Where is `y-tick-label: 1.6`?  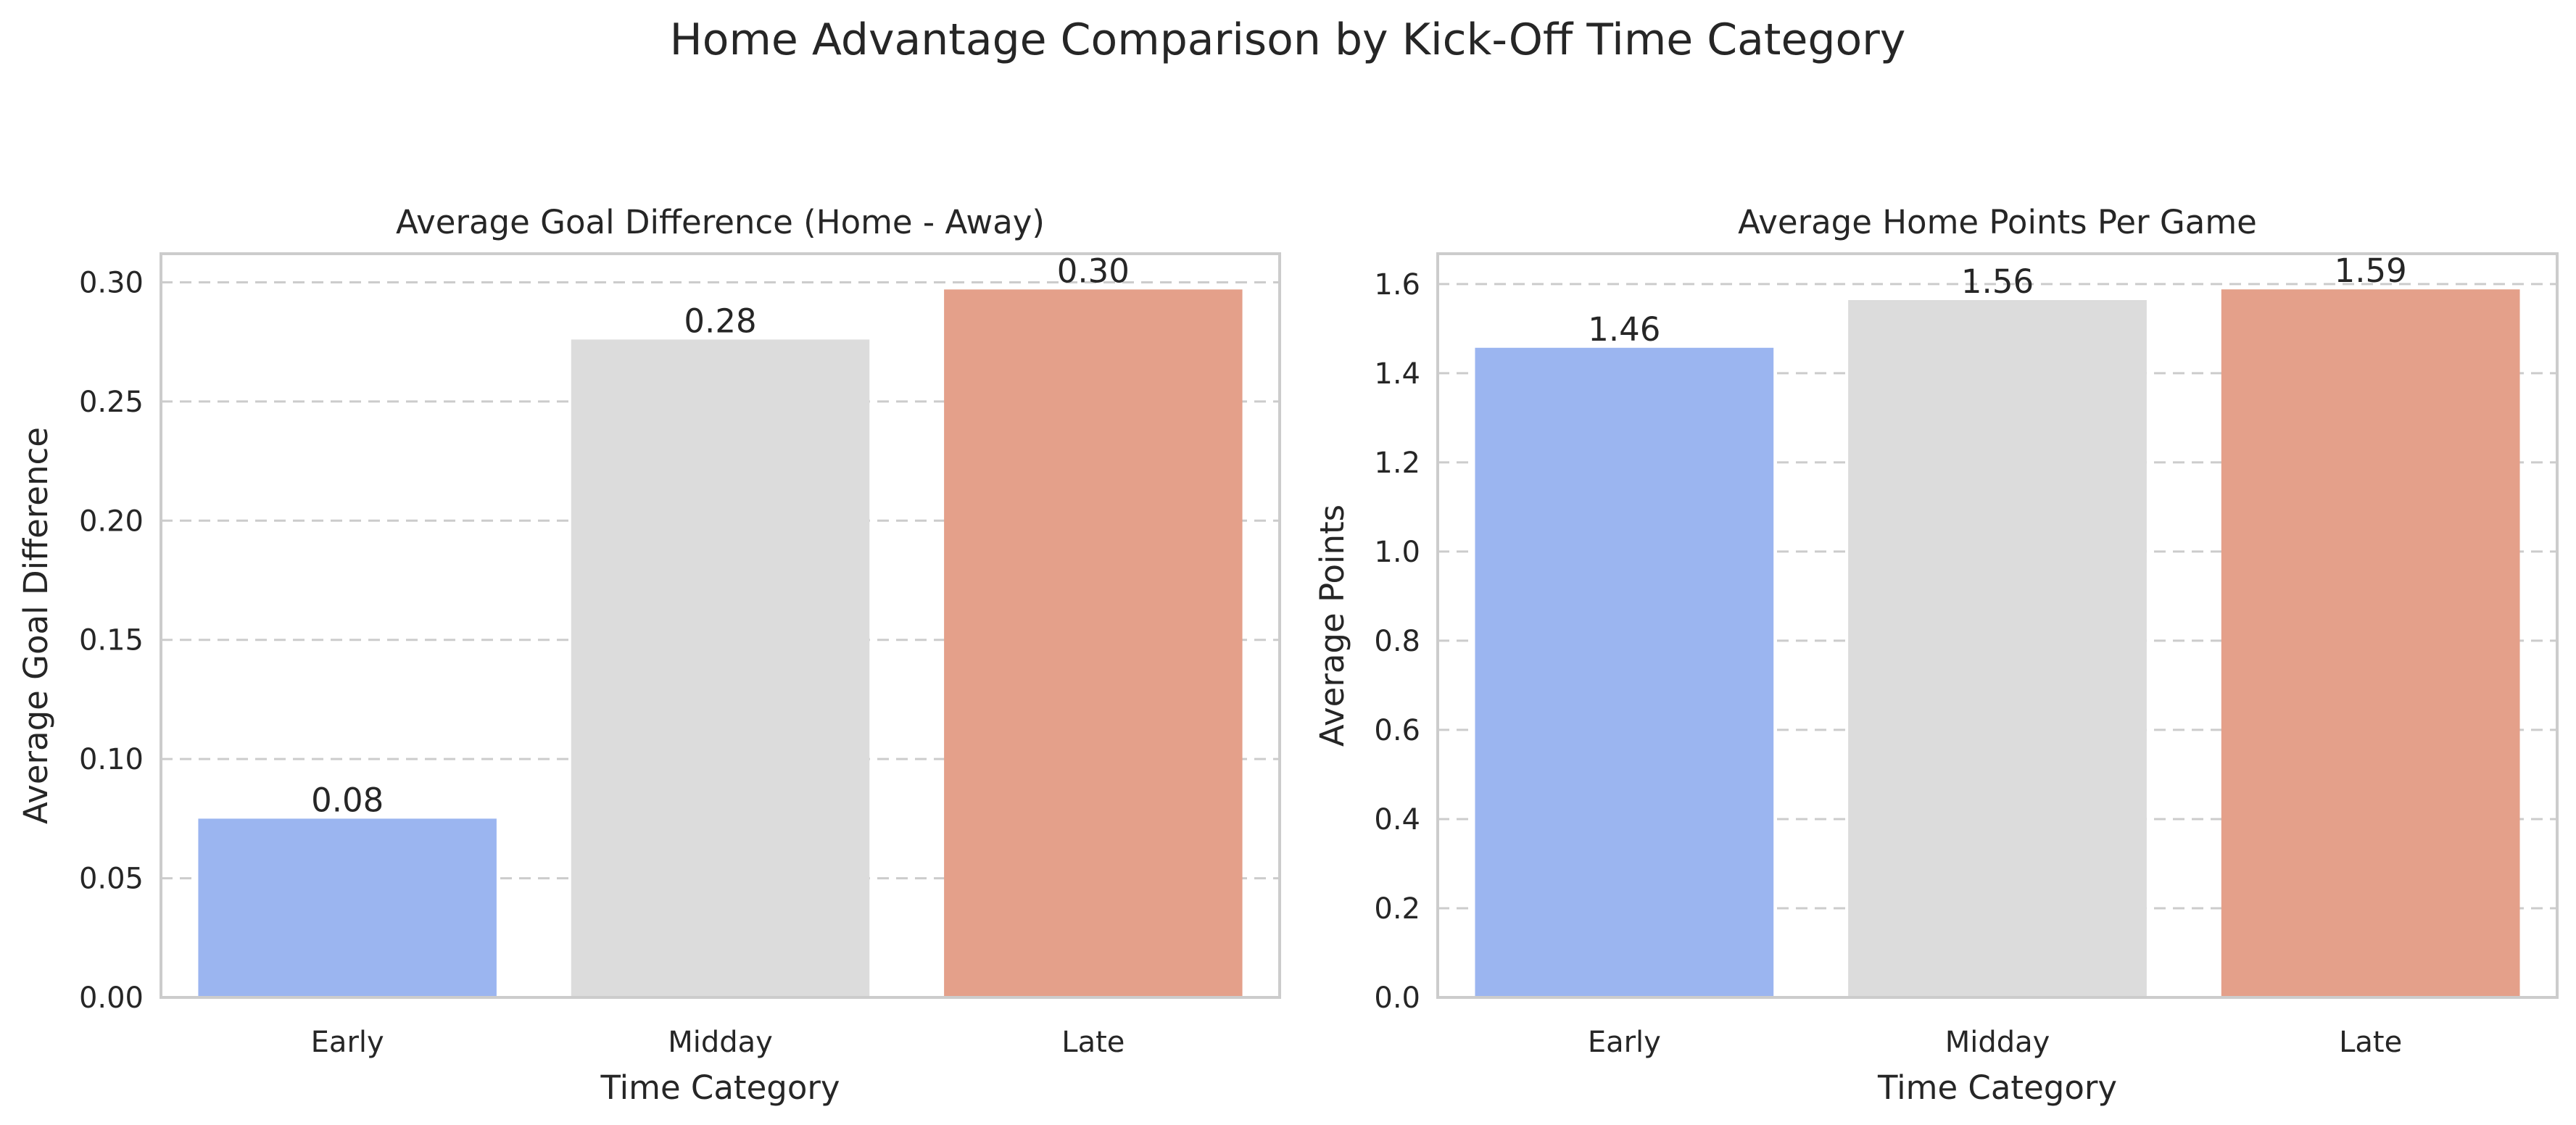
y-tick-label: 1.6 is located at coordinates (1397, 285).